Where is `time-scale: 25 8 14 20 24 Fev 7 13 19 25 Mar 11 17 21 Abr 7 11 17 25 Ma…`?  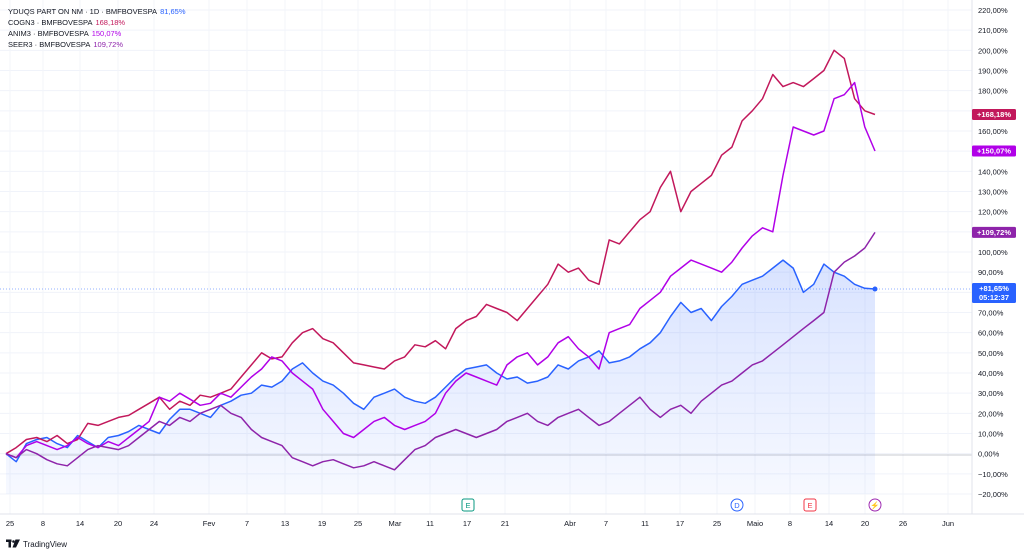
time-scale: 25 8 14 20 24 Fev 7 13 19 25 Mar 11 17 21 Abr 7 11 17 25 Ma… is located at coordinates (480, 523).